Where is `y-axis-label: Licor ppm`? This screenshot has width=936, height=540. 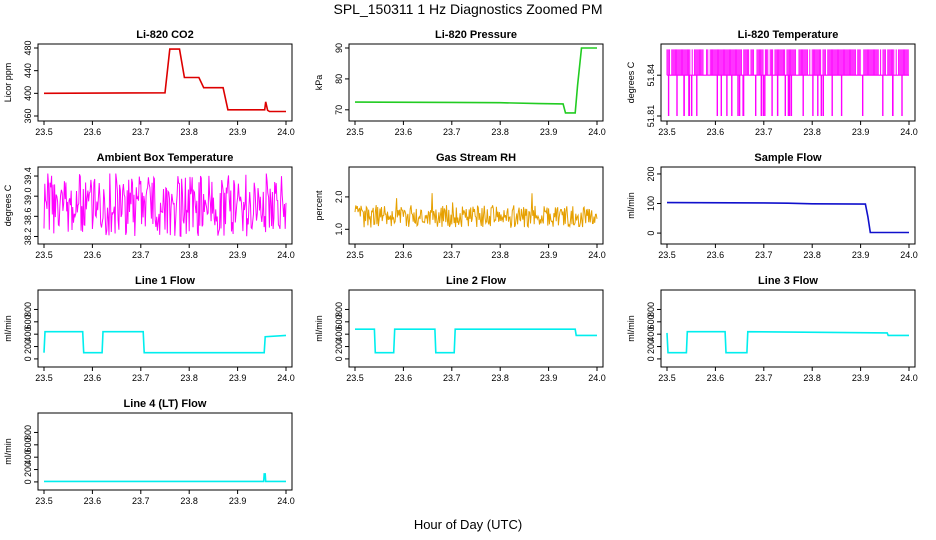
y-axis-label: Licor ppm is located at coordinates (8, 83).